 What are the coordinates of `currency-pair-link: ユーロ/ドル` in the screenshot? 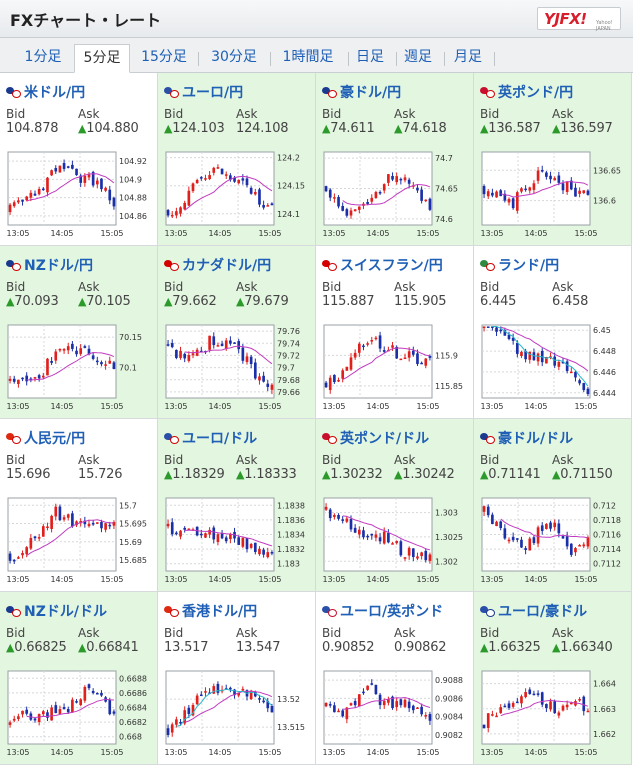 It's located at (210, 438).